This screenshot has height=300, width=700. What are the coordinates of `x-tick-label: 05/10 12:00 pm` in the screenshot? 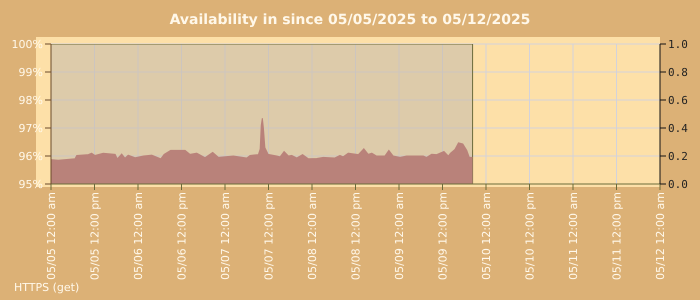 It's located at (529, 236).